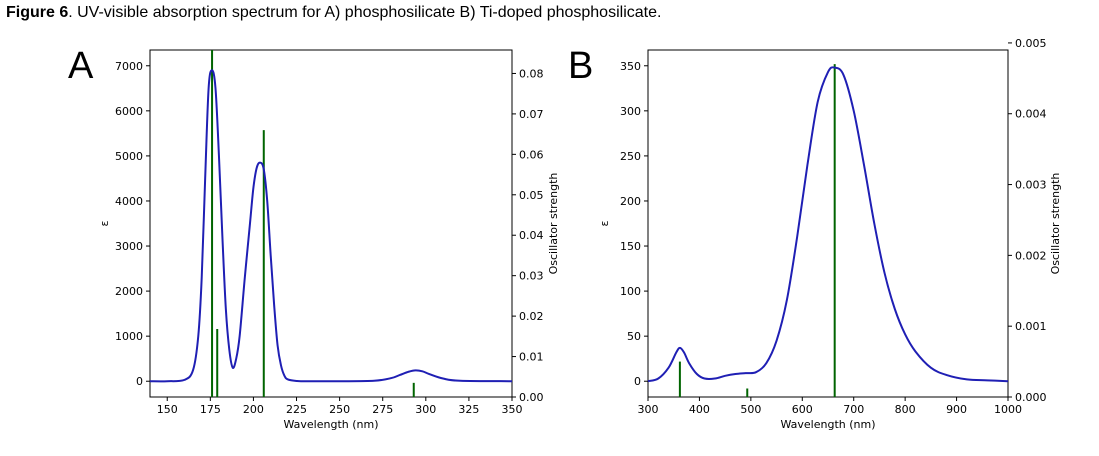  What do you see at coordinates (1031, 255) in the screenshot?
I see `y2-tick-label: 0.002` at bounding box center [1031, 255].